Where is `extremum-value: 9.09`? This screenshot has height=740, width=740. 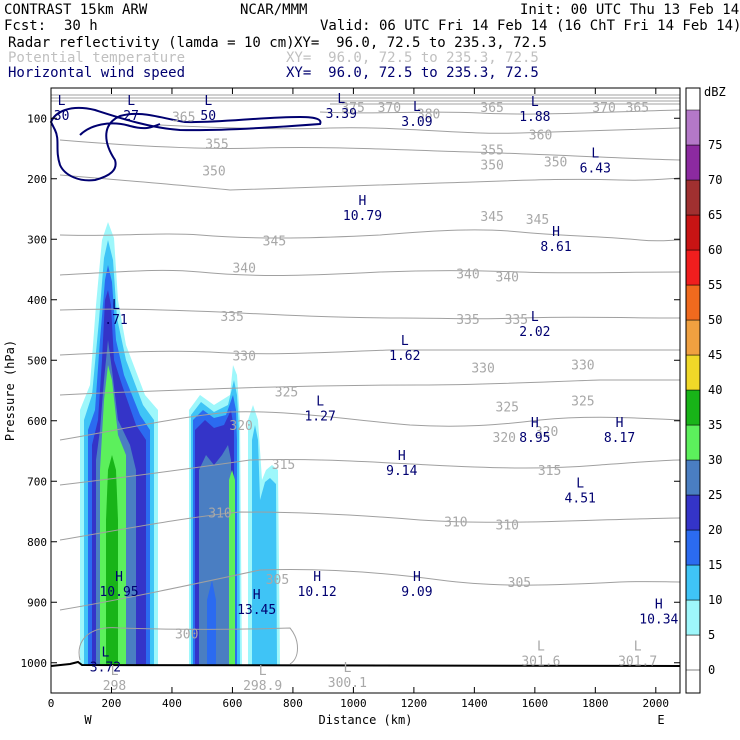 extremum-value: 9.09 is located at coordinates (416, 592).